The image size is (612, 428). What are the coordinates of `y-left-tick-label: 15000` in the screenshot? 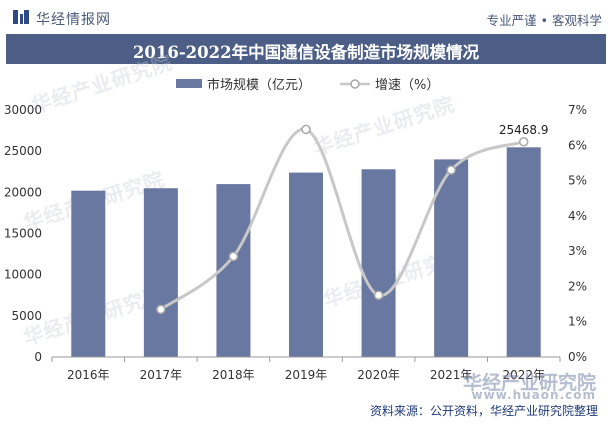 It's located at (23, 234).